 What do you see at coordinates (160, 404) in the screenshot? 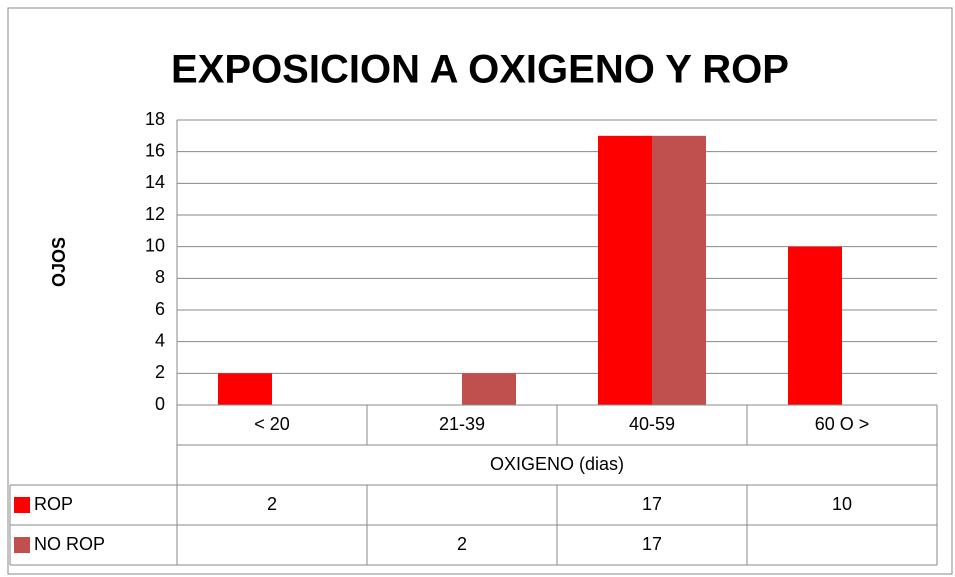
I see `y-tick-label: 0` at bounding box center [160, 404].